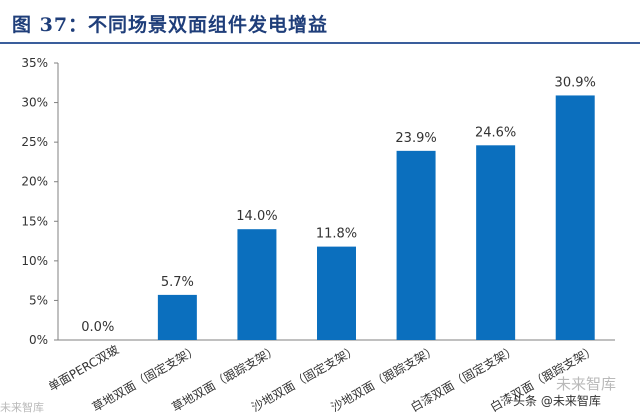 The height and width of the screenshot is (418, 640). What do you see at coordinates (38, 340) in the screenshot?
I see `y-tick-label: 0%` at bounding box center [38, 340].